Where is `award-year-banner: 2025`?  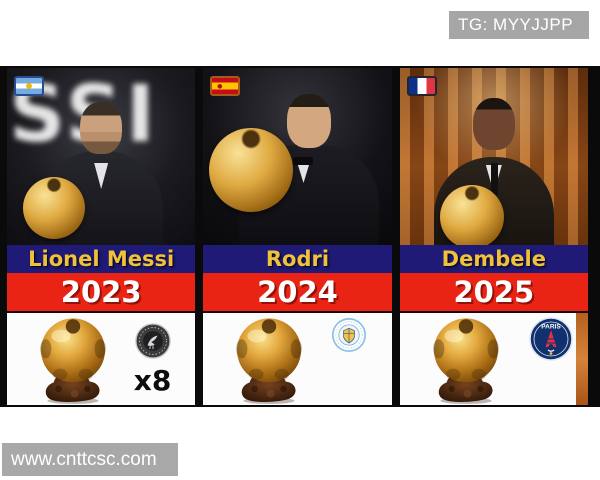 award-year-banner: 2025 is located at coordinates (493, 293).